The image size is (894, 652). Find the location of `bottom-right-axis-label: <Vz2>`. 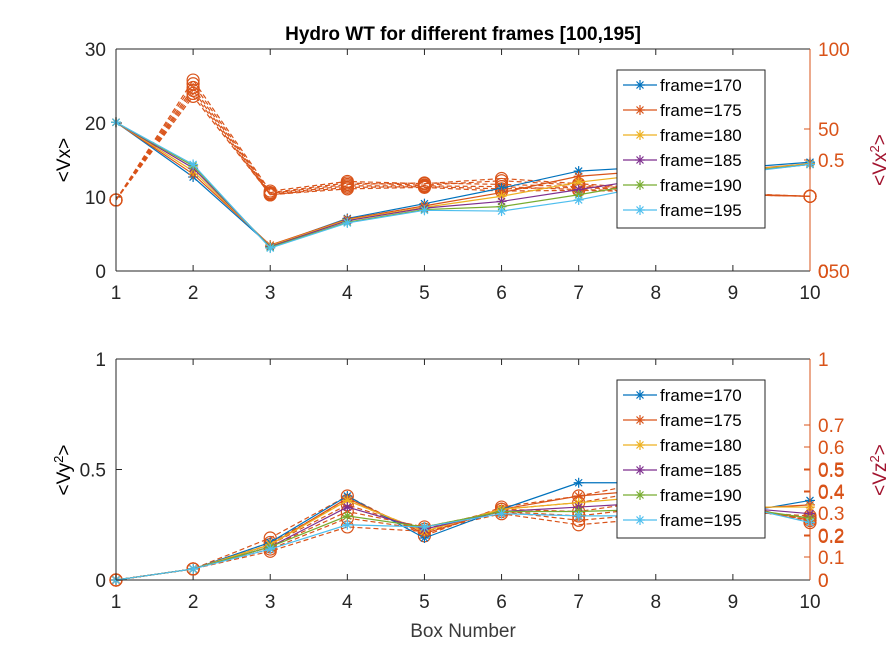

bottom-right-axis-label: <Vz2> is located at coordinates (879, 470).